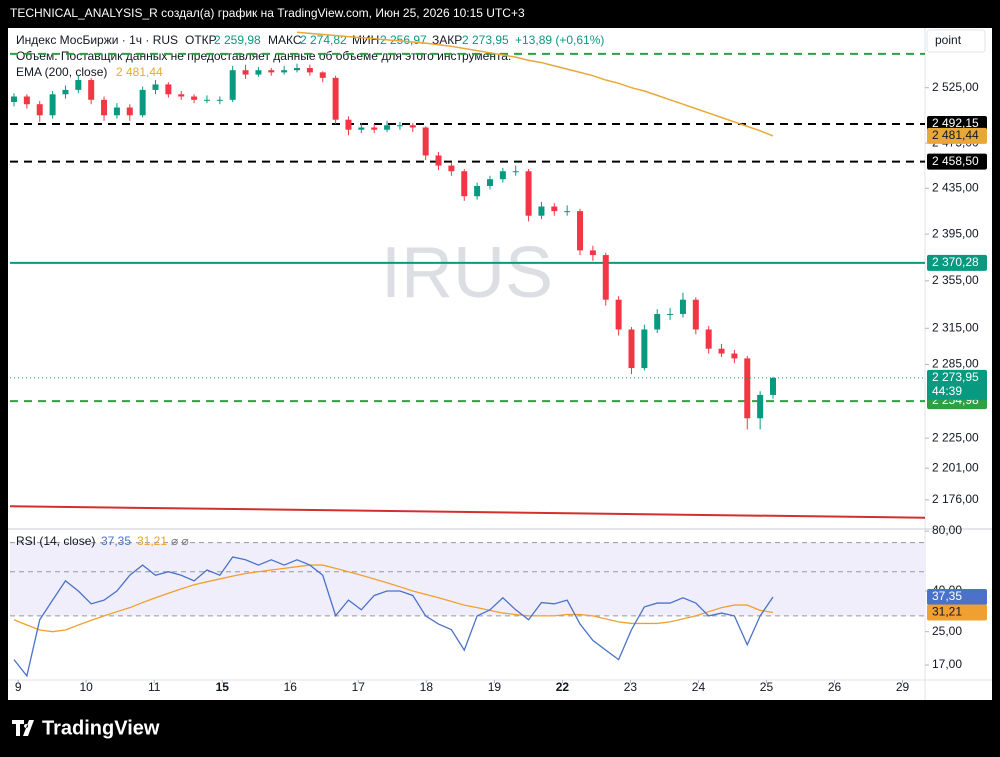 This screenshot has width=1000, height=757. What do you see at coordinates (154, 687) in the screenshot?
I see `x-tick-label: 11` at bounding box center [154, 687].